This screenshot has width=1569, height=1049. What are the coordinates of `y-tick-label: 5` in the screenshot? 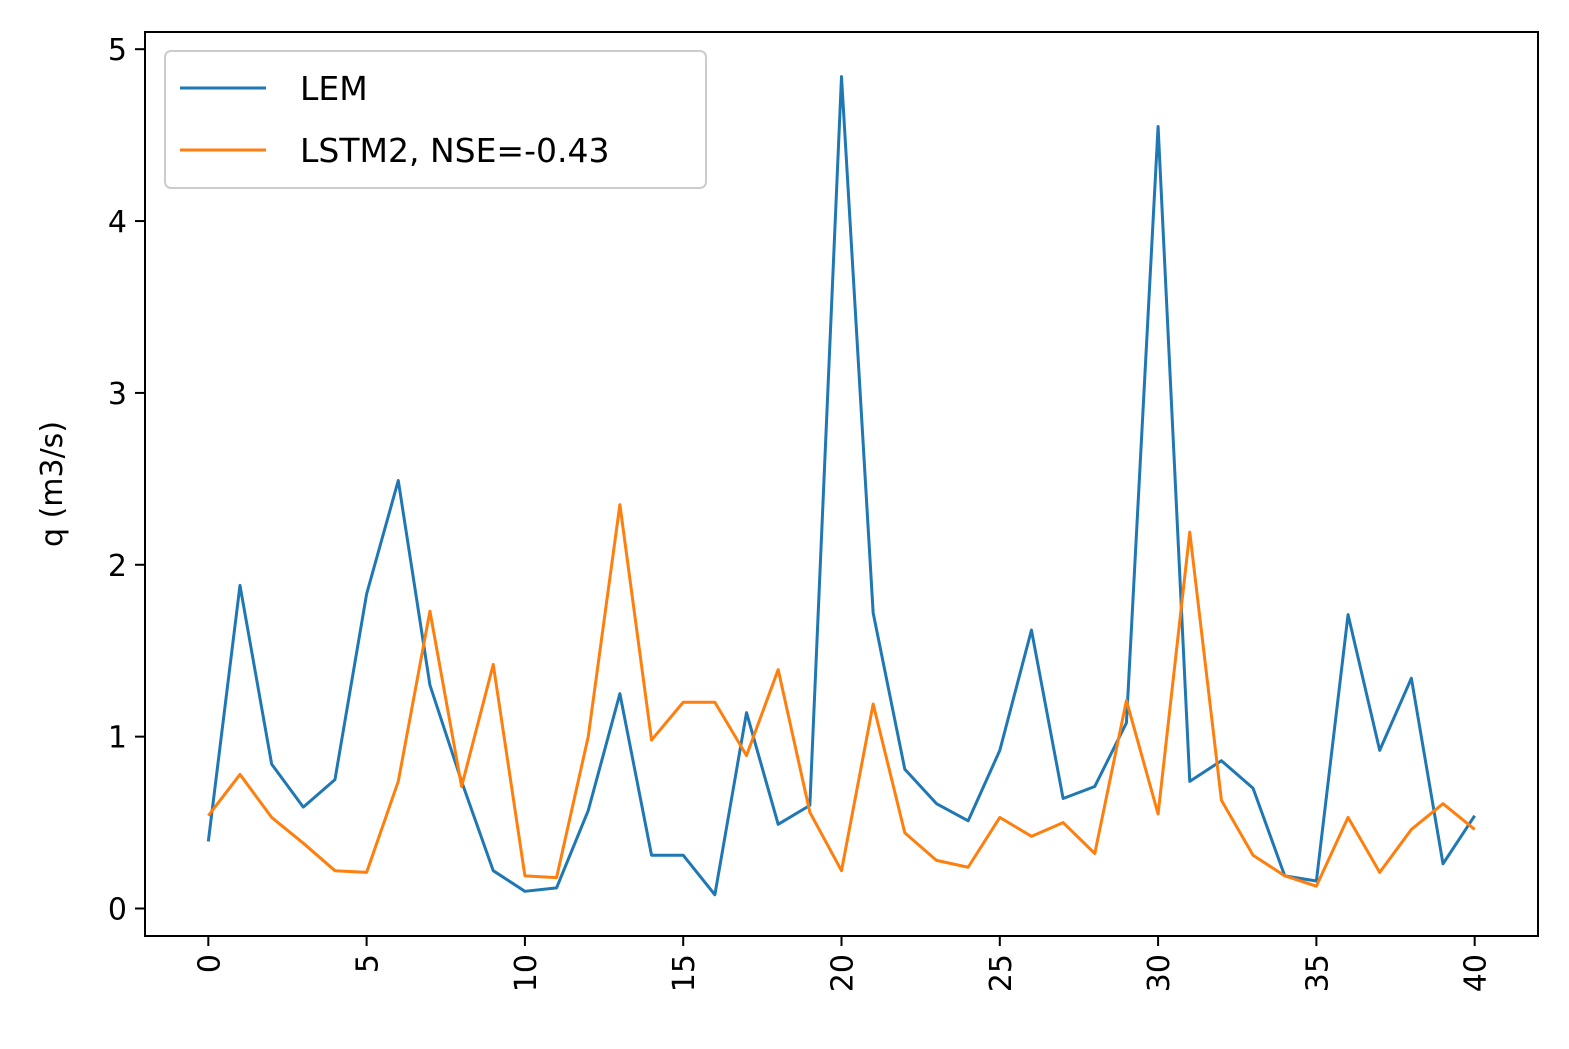 It's located at (117, 50).